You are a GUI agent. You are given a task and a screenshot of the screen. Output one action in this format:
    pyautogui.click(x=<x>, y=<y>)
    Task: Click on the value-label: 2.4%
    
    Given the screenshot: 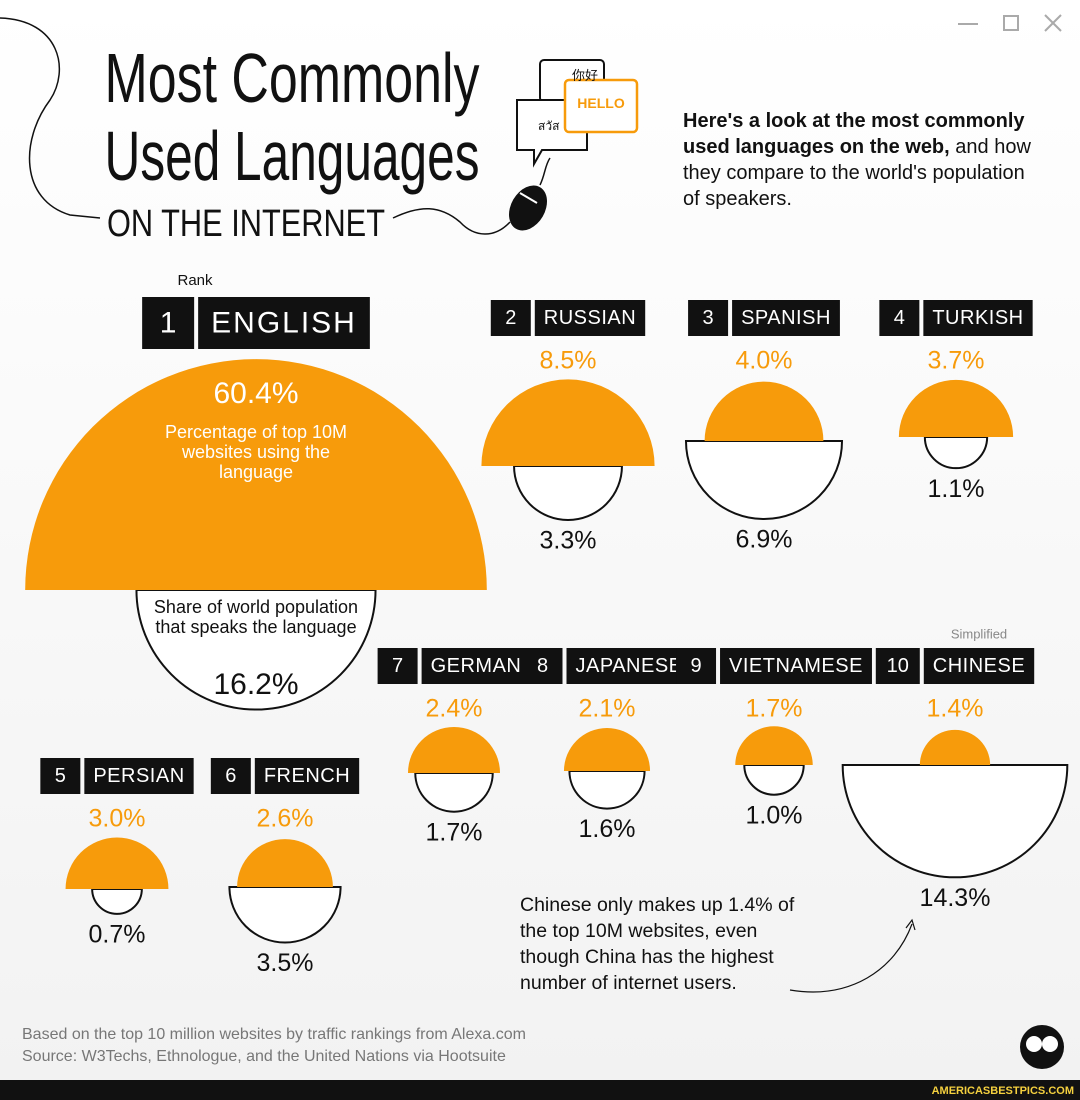 What is the action you would take?
    pyautogui.click(x=454, y=709)
    